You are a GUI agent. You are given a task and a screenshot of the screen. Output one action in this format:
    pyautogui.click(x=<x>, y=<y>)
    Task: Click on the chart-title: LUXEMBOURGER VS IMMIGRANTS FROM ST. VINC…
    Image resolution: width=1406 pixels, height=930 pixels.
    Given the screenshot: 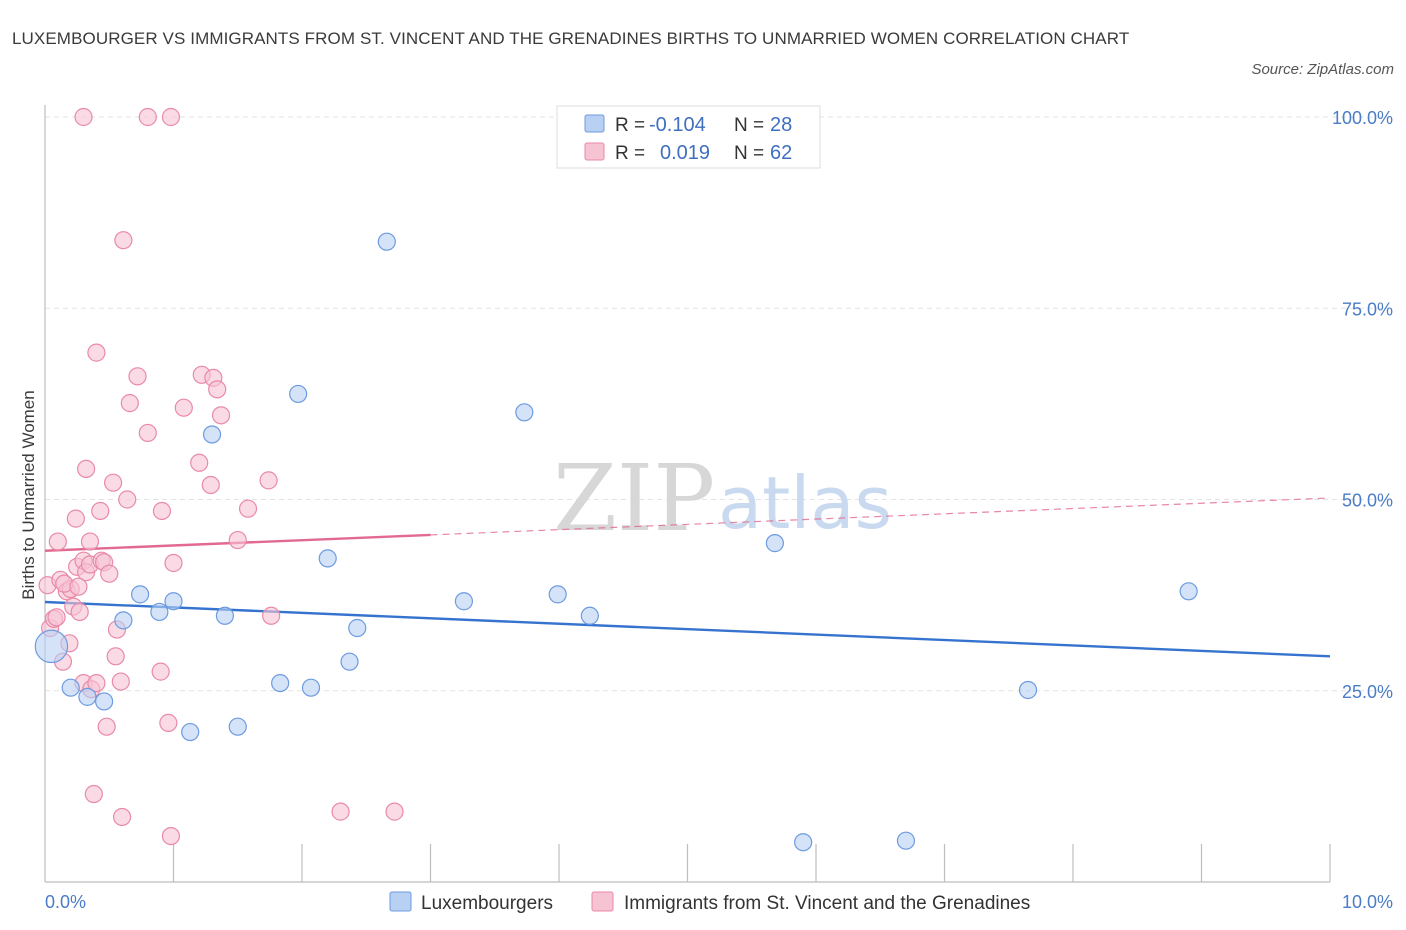 What is the action you would take?
    pyautogui.click(x=571, y=38)
    